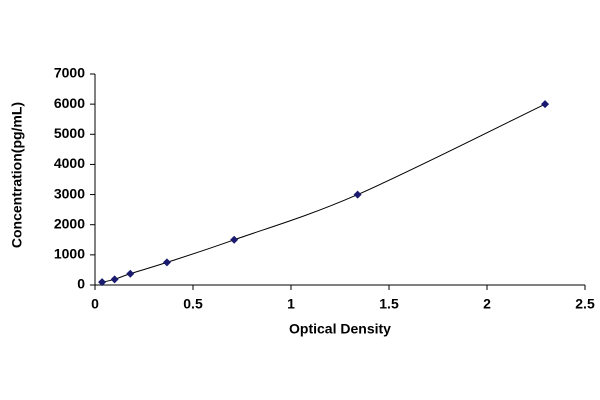  What do you see at coordinates (69, 133) in the screenshot?
I see `y-tick-label: 5000` at bounding box center [69, 133].